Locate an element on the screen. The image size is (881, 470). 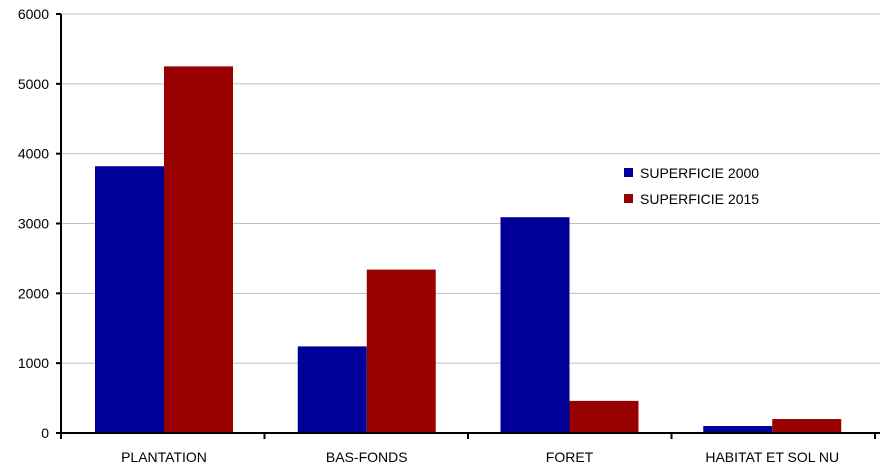
y-tick-label: 0 is located at coordinates (45, 433).